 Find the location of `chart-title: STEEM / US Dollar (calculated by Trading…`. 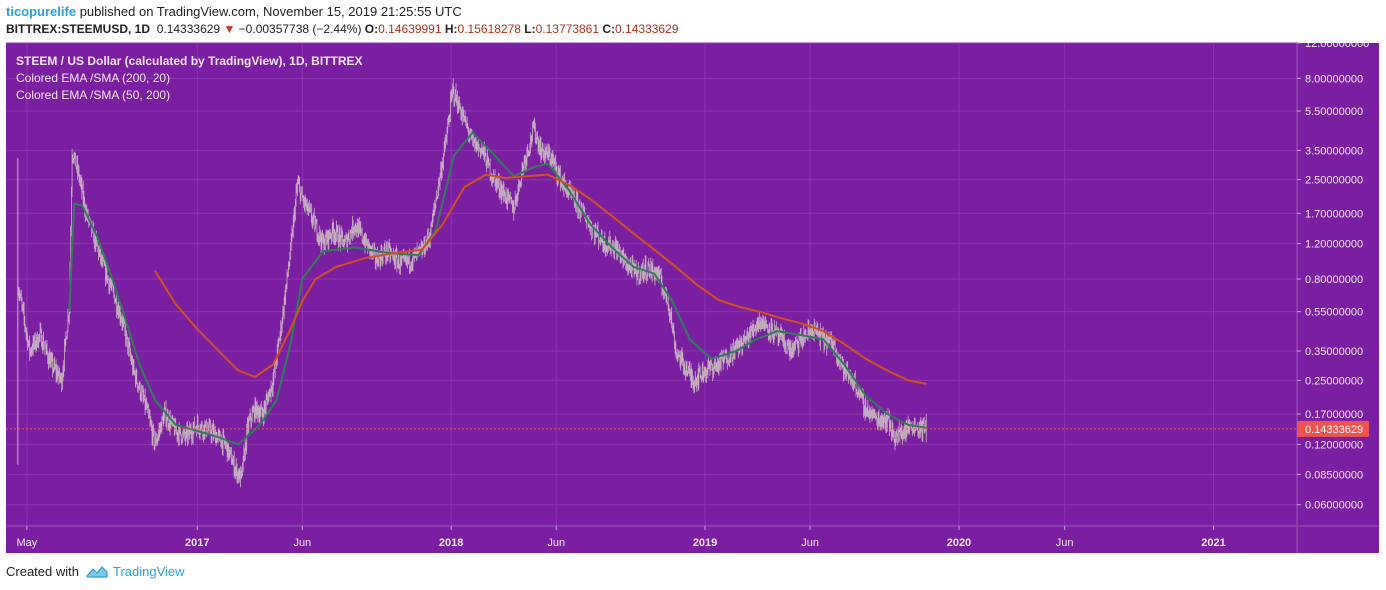

chart-title: STEEM / US Dollar (calculated by Trading… is located at coordinates (189, 61).